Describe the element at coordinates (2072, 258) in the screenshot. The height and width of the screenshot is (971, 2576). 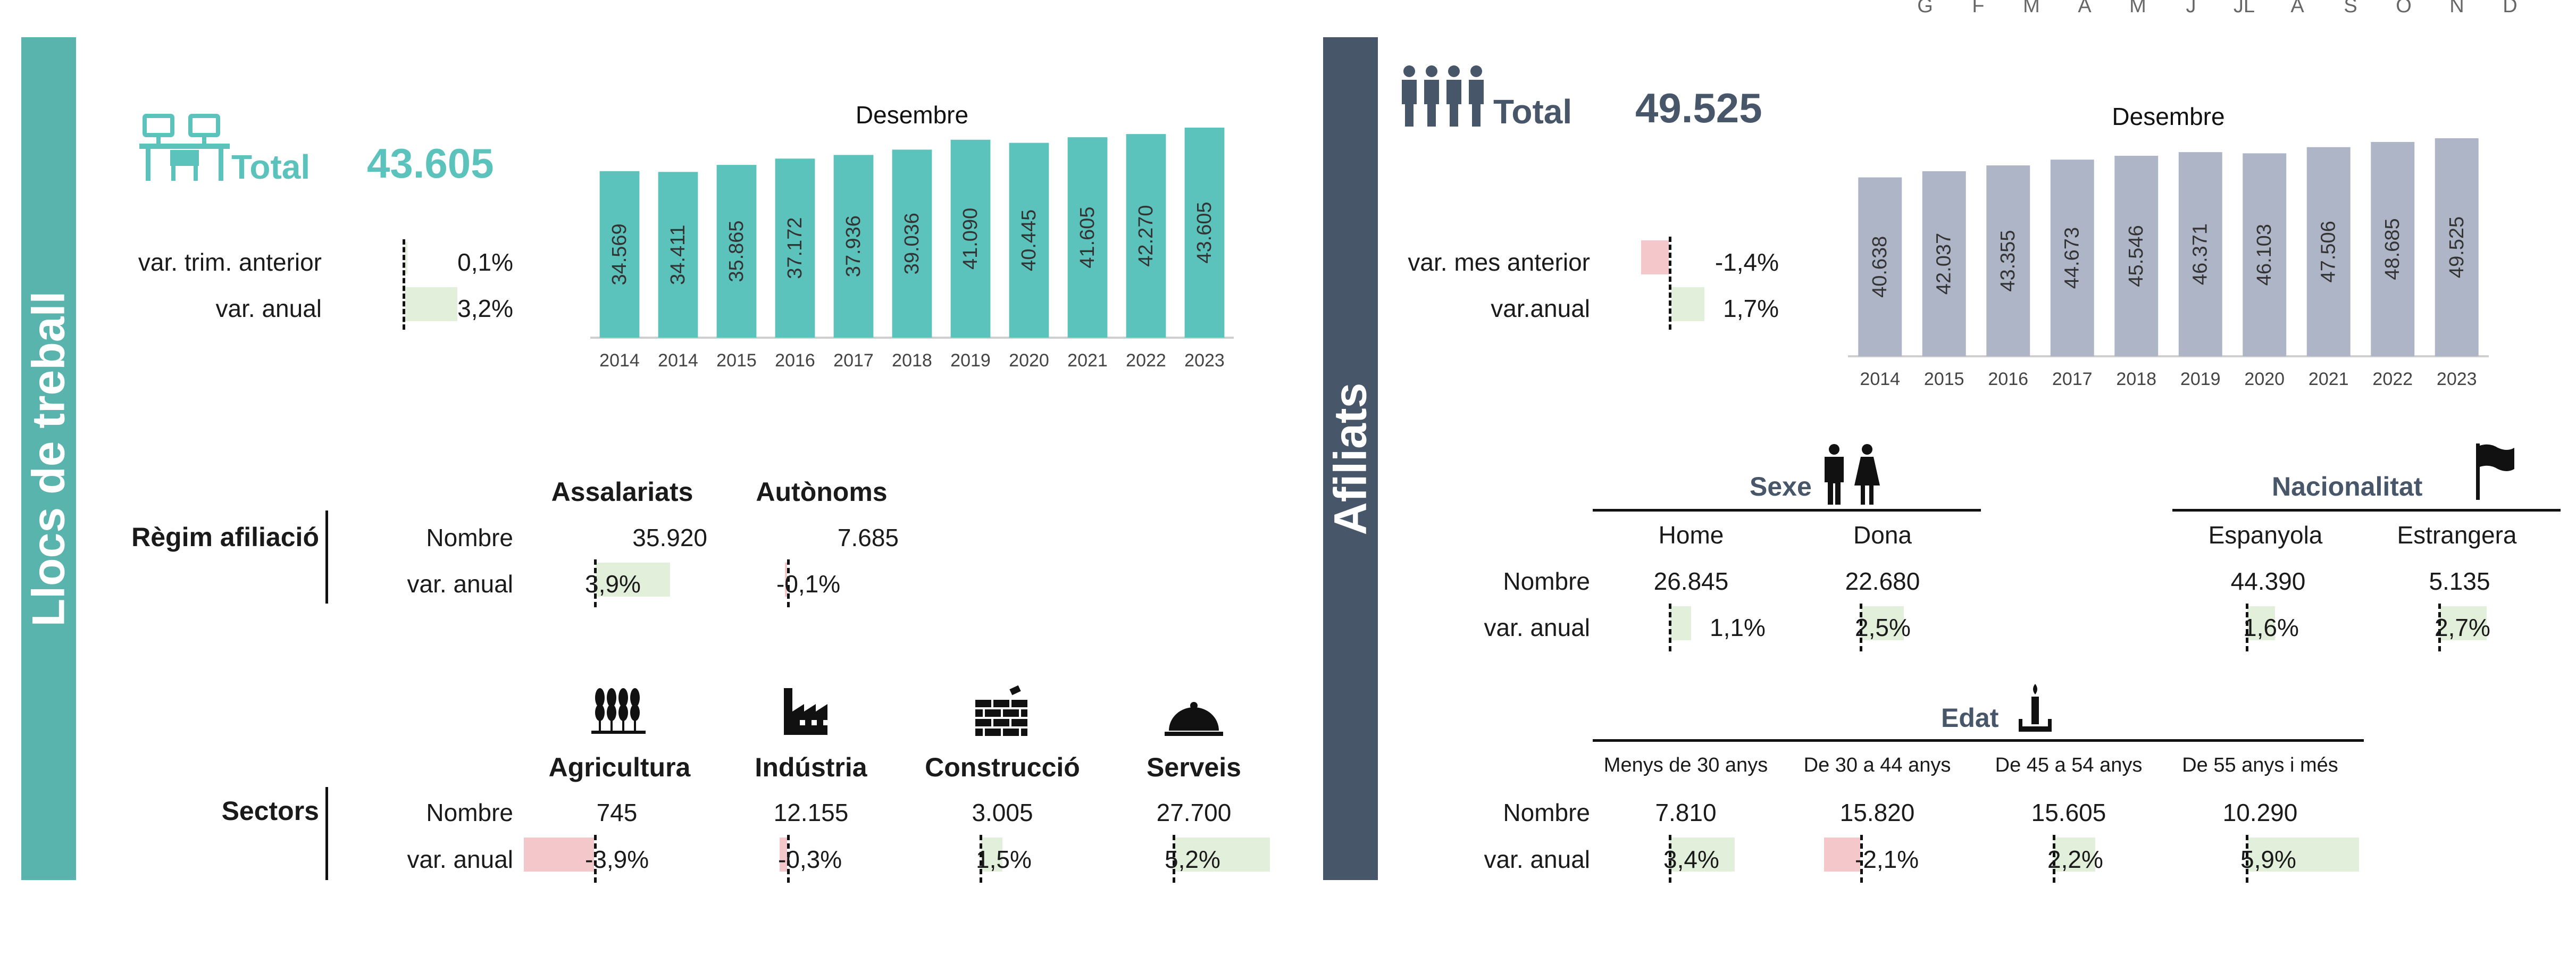
I see `bar-value-label: 44.673` at that location.